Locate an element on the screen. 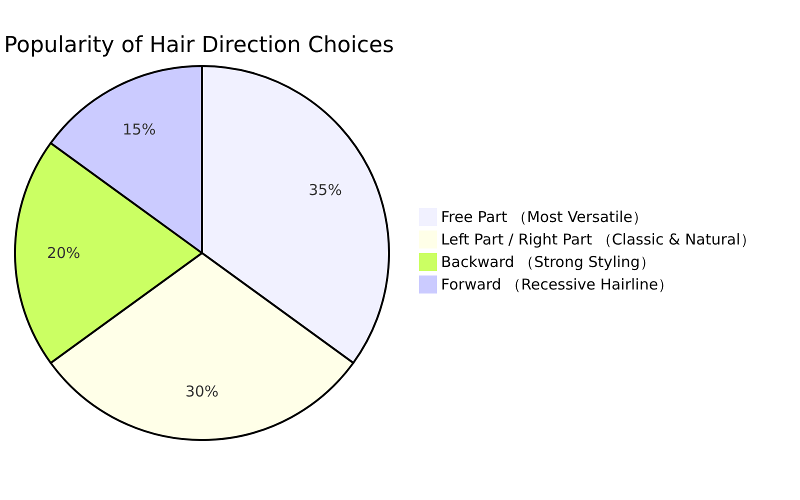 This screenshot has height=500, width=800. title: Popularity of Hair Direction Choices is located at coordinates (199, 45).